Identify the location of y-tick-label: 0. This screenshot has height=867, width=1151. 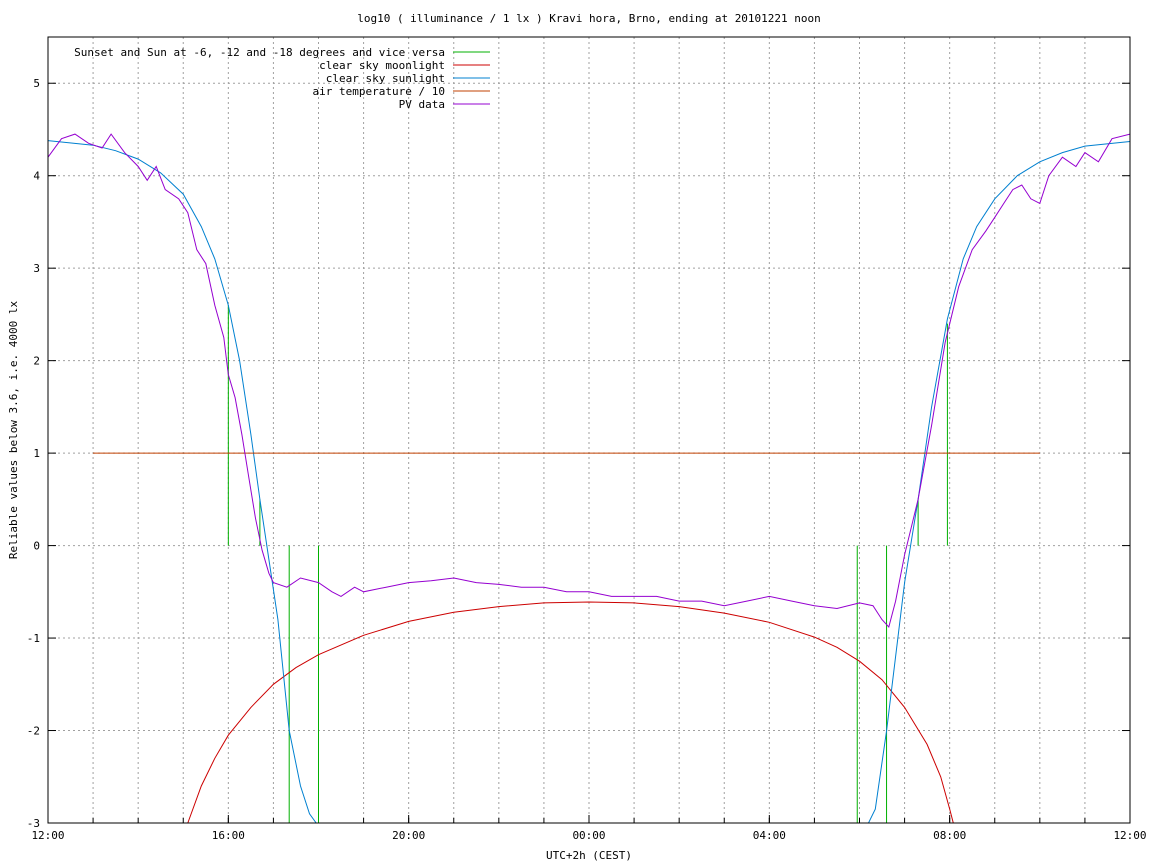
(36, 546).